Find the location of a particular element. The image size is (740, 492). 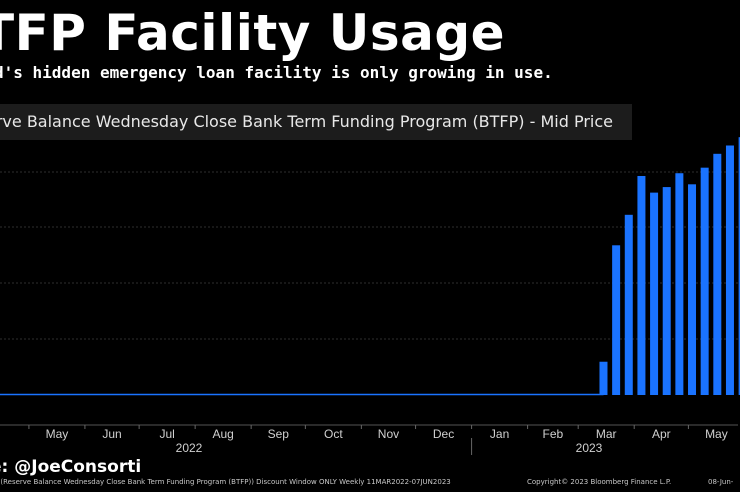

x-tick-label-8: Jan is located at coordinates (499, 434).